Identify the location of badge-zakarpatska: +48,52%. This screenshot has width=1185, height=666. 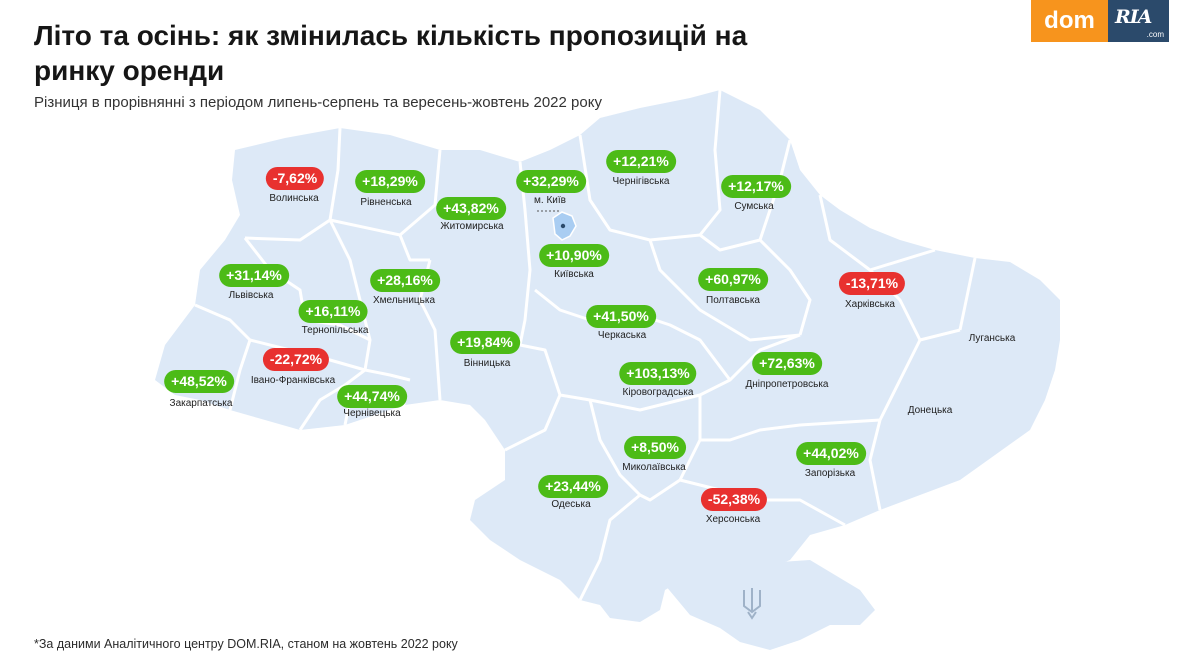
(199, 381).